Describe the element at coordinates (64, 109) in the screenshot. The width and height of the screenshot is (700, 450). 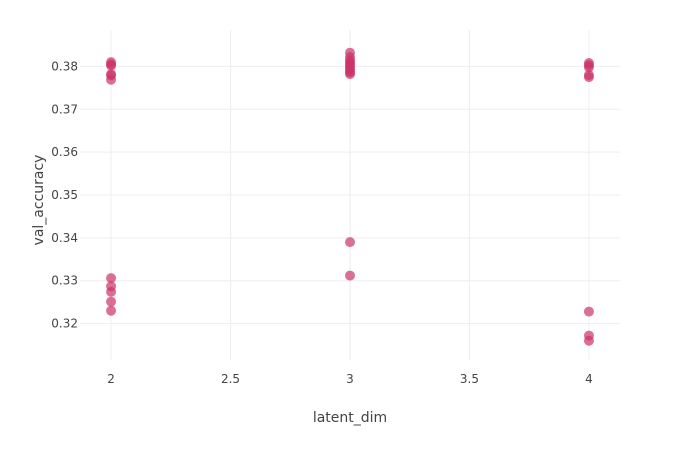
I see `y-tick-label: 0.37` at that location.